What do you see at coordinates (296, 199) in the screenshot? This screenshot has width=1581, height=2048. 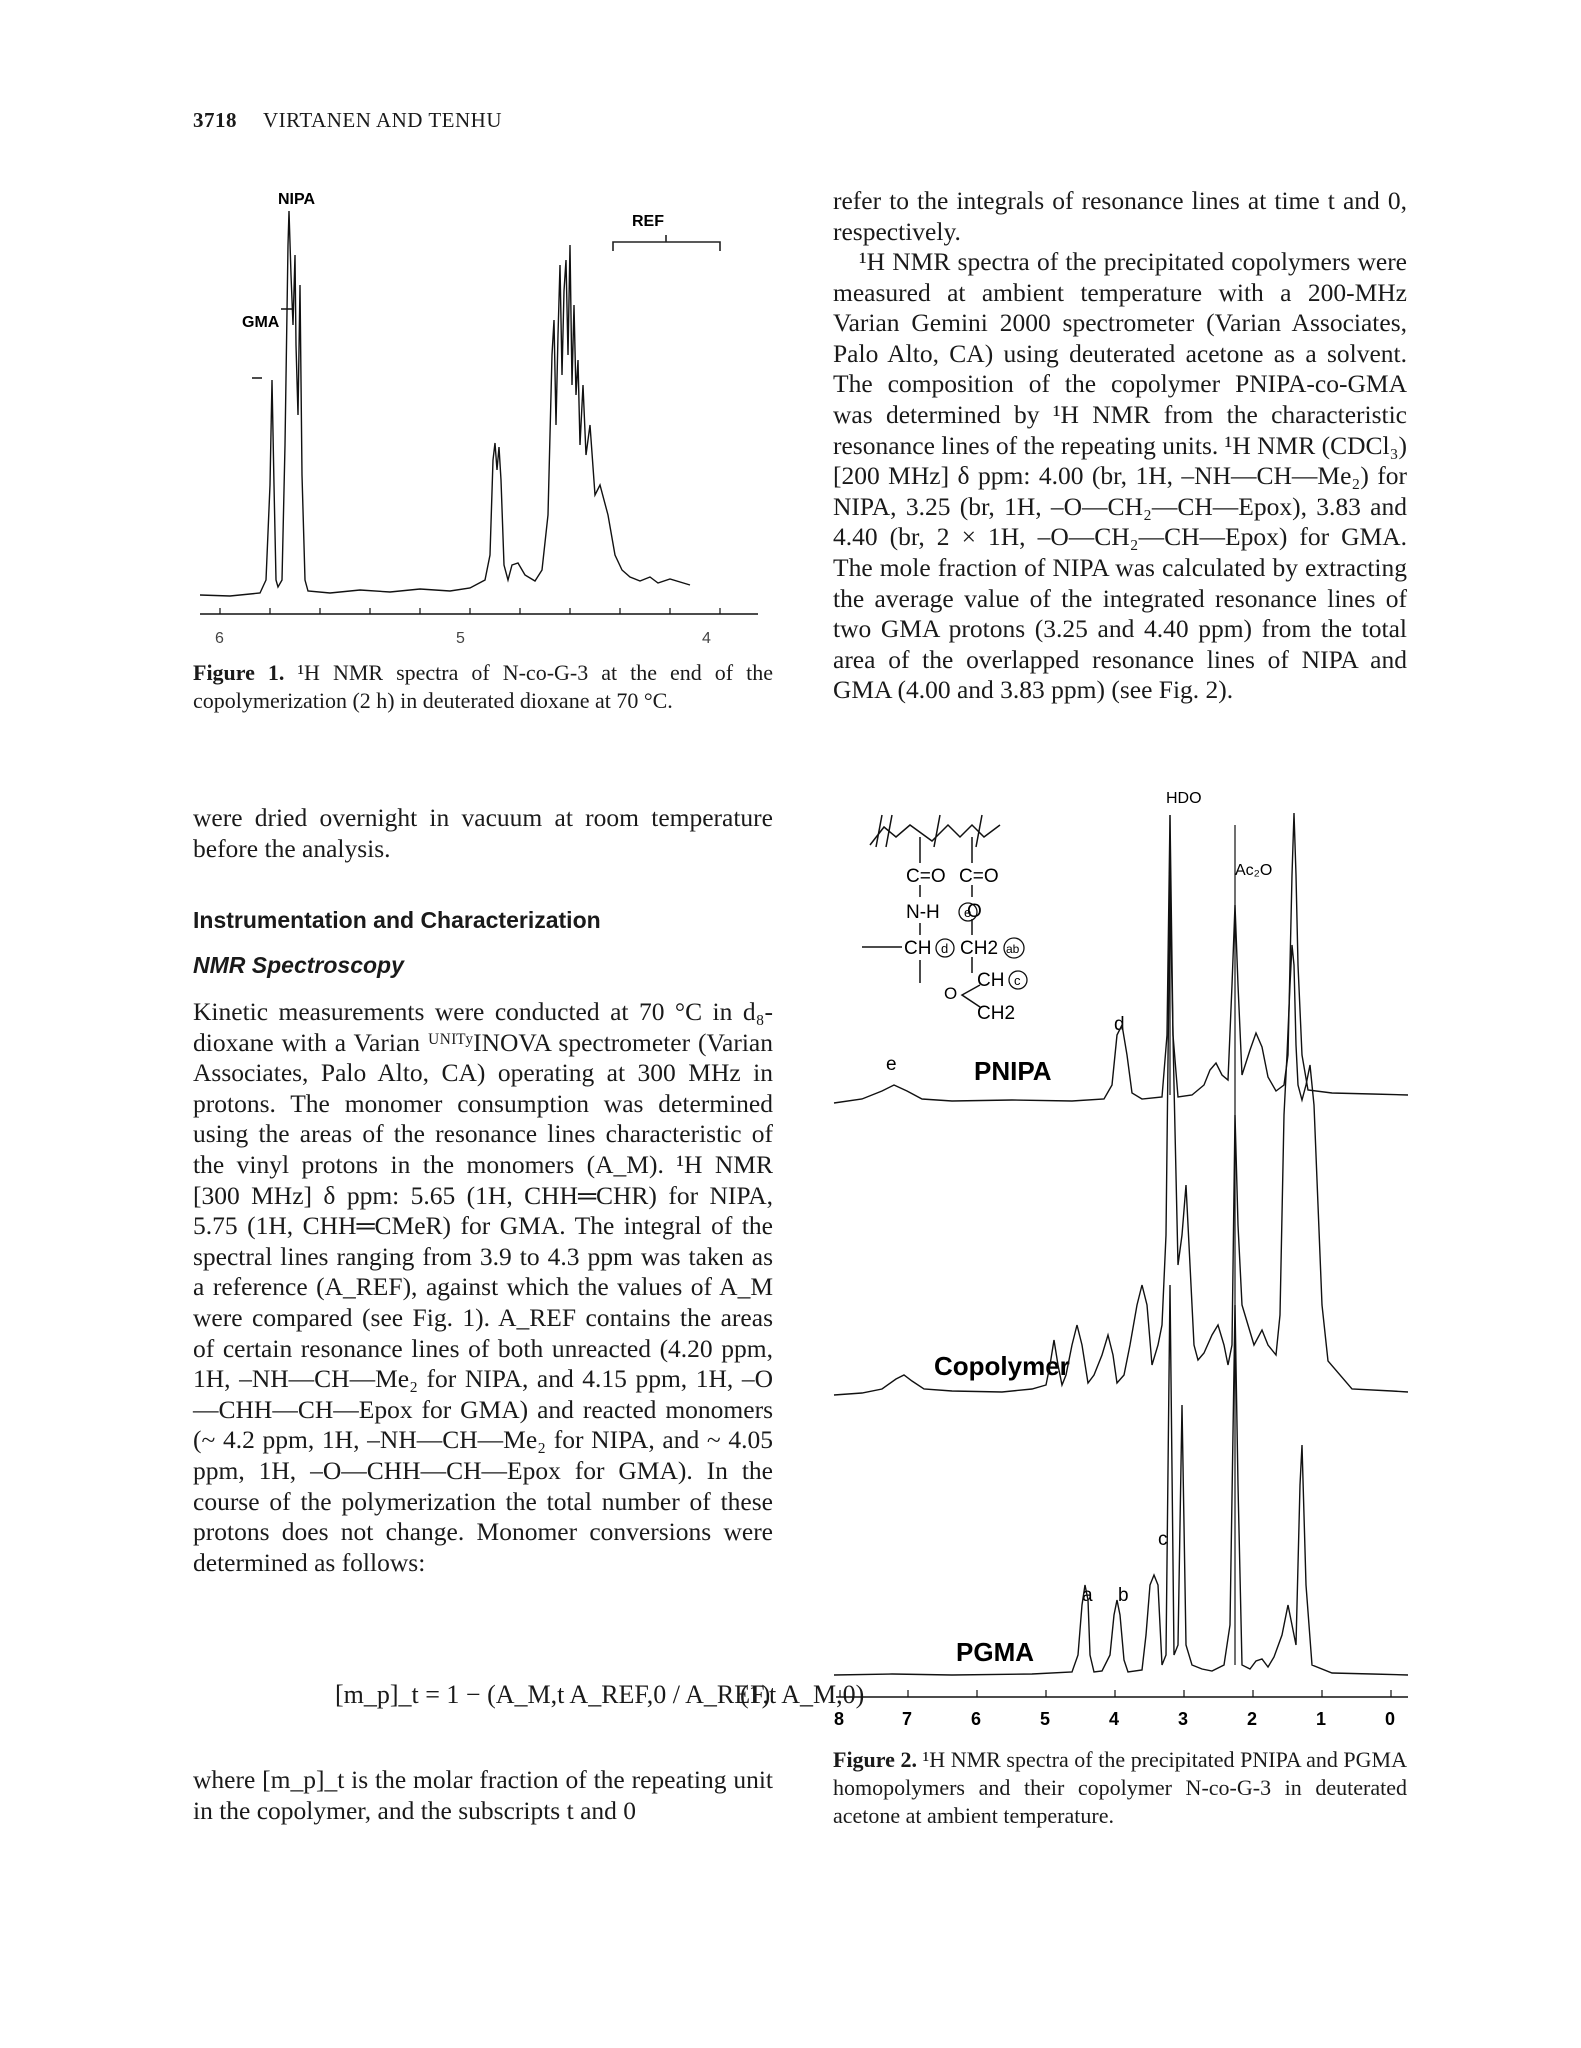 I see `fig1-label-nipa: NIPA` at bounding box center [296, 199].